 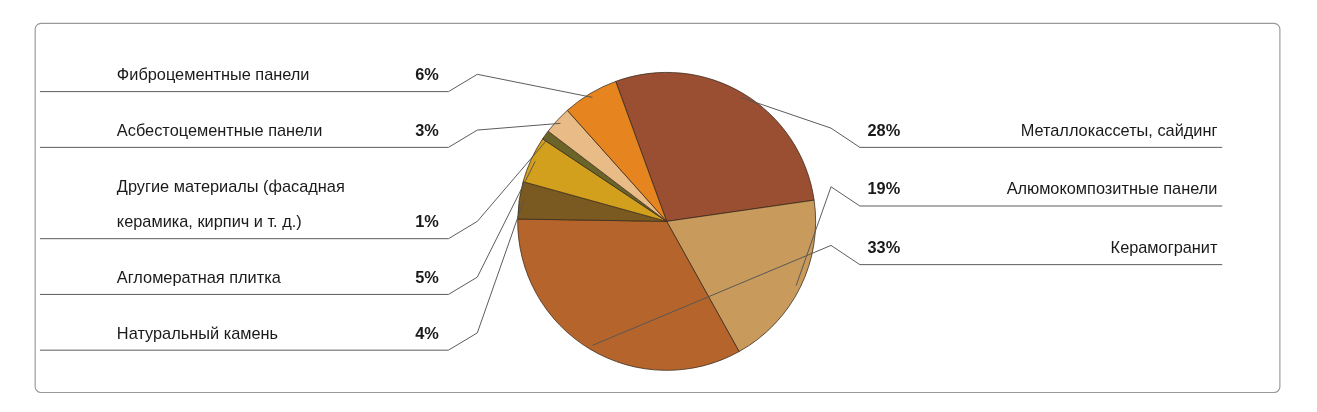 I want to click on slice-label: Металлокассеты, сайдинг, so click(x=1119, y=129).